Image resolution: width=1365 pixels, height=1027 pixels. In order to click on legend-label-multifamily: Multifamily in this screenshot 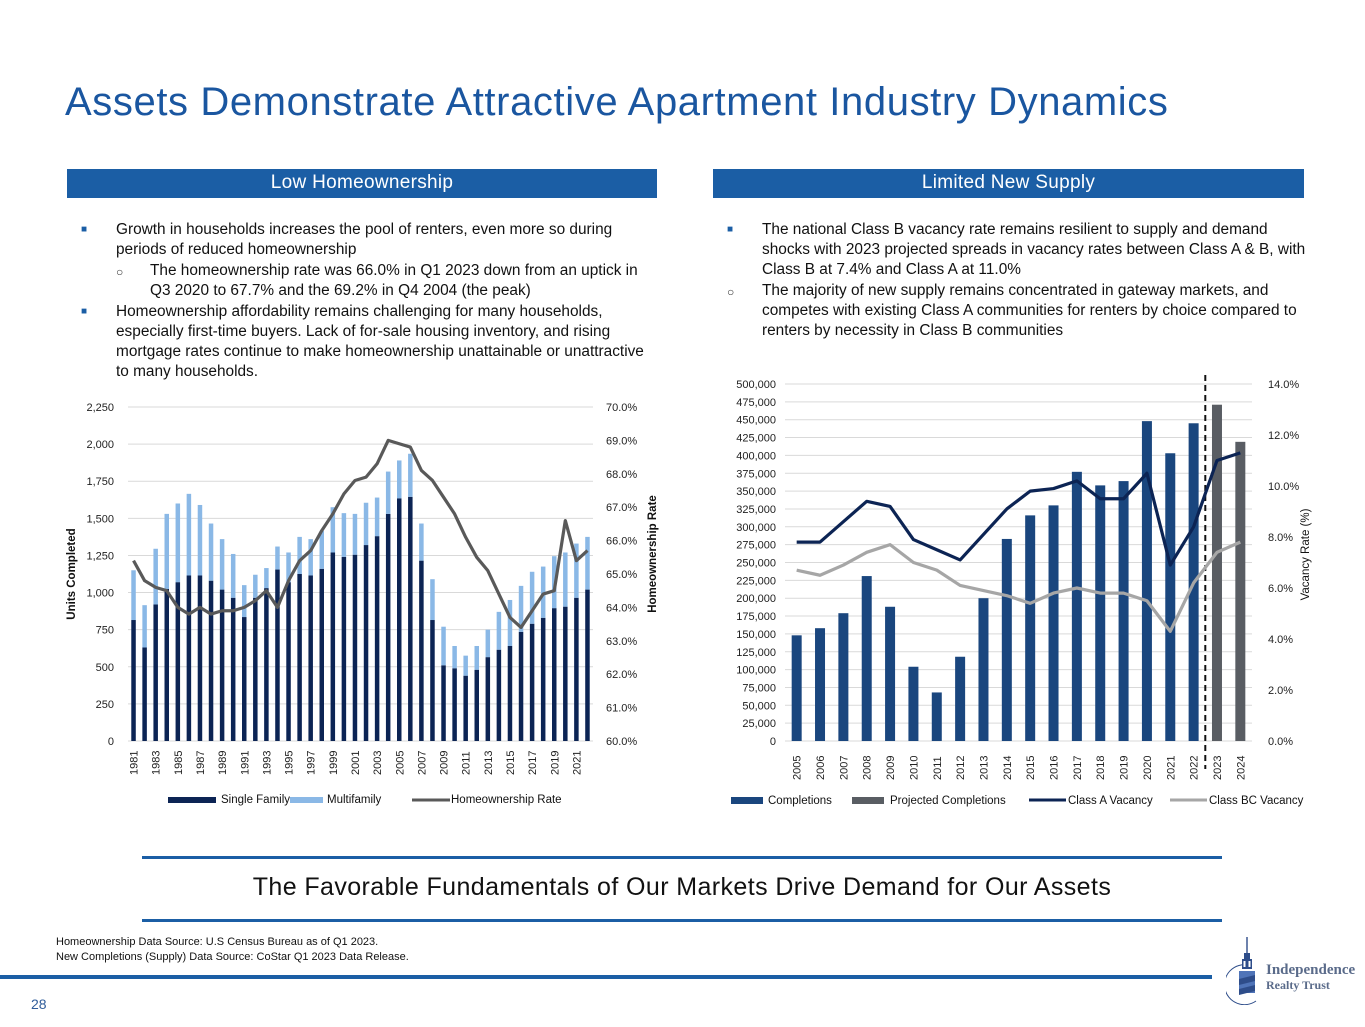, I will do `click(354, 800)`.